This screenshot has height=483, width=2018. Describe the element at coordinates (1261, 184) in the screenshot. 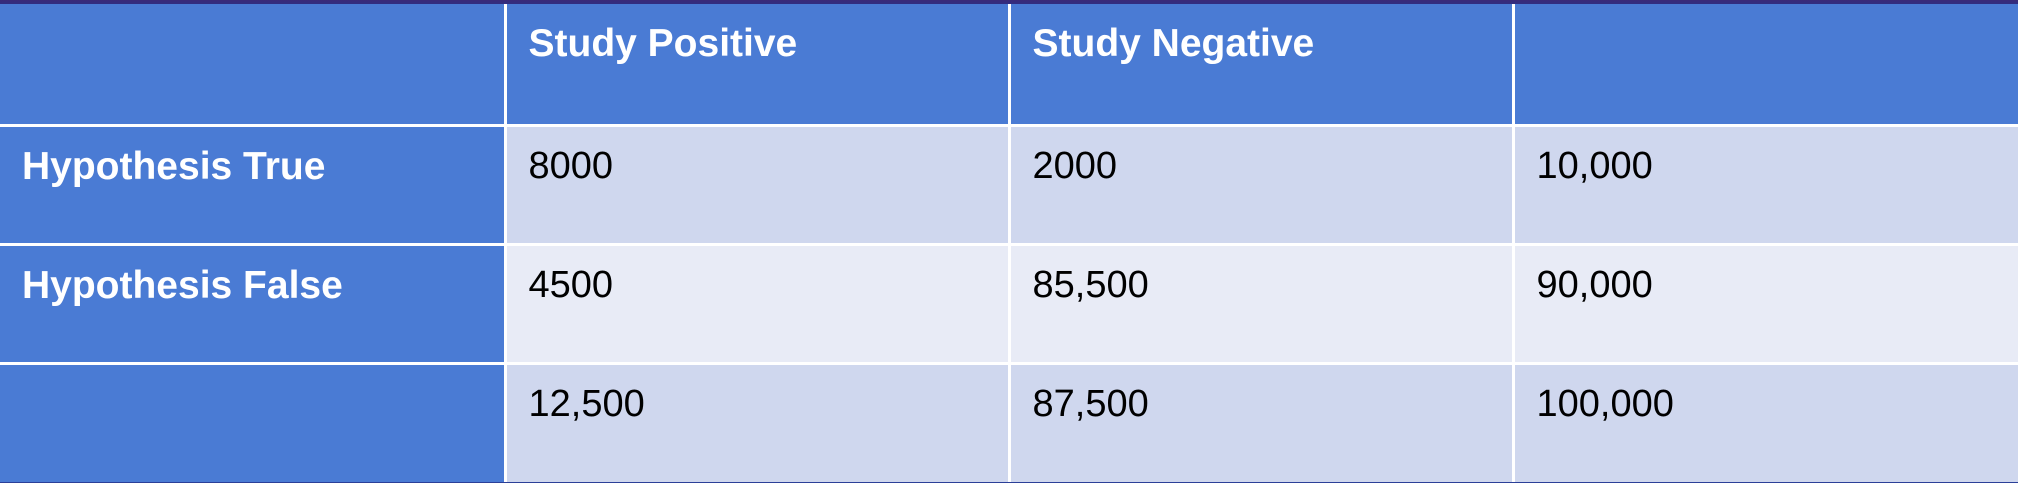

I see `cell-true-negative: 2000` at that location.